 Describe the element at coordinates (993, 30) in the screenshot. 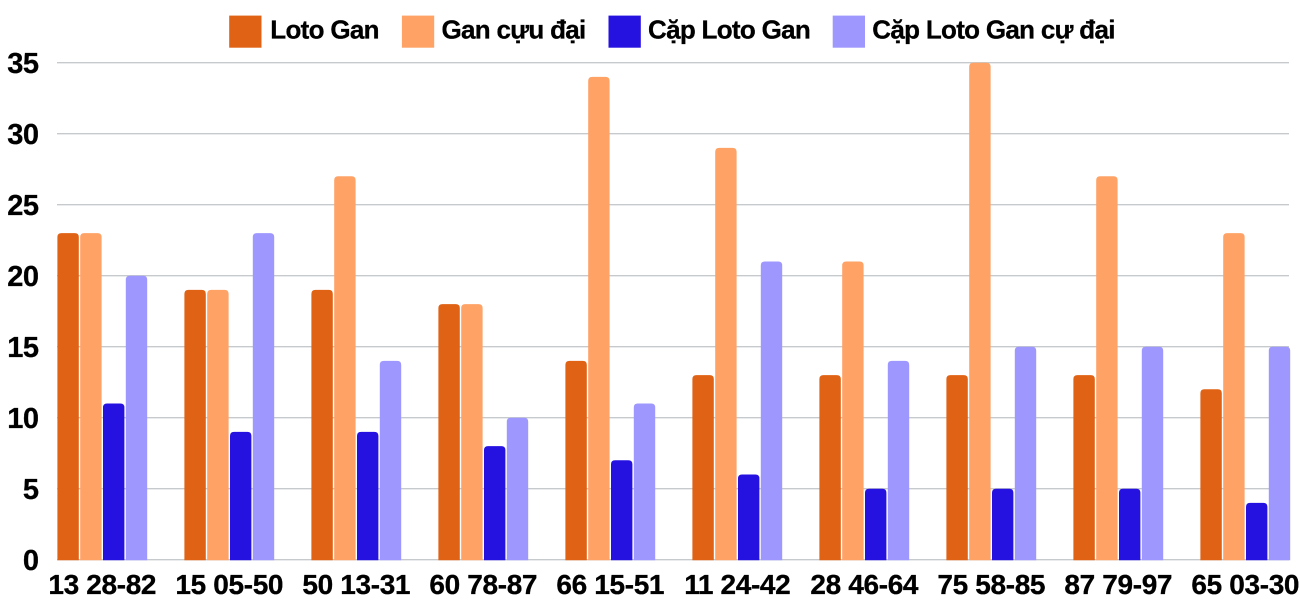

I see `svg-text: Cặp Loto Gan cự đại` at that location.